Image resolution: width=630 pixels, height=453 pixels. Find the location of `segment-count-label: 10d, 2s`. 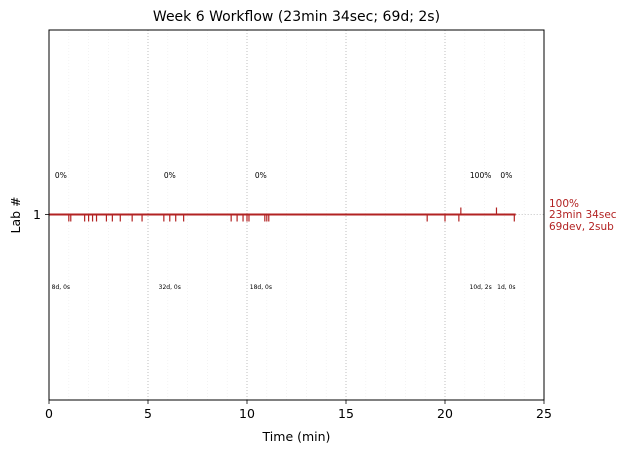

segment-count-label: 10d, 2s is located at coordinates (481, 287).